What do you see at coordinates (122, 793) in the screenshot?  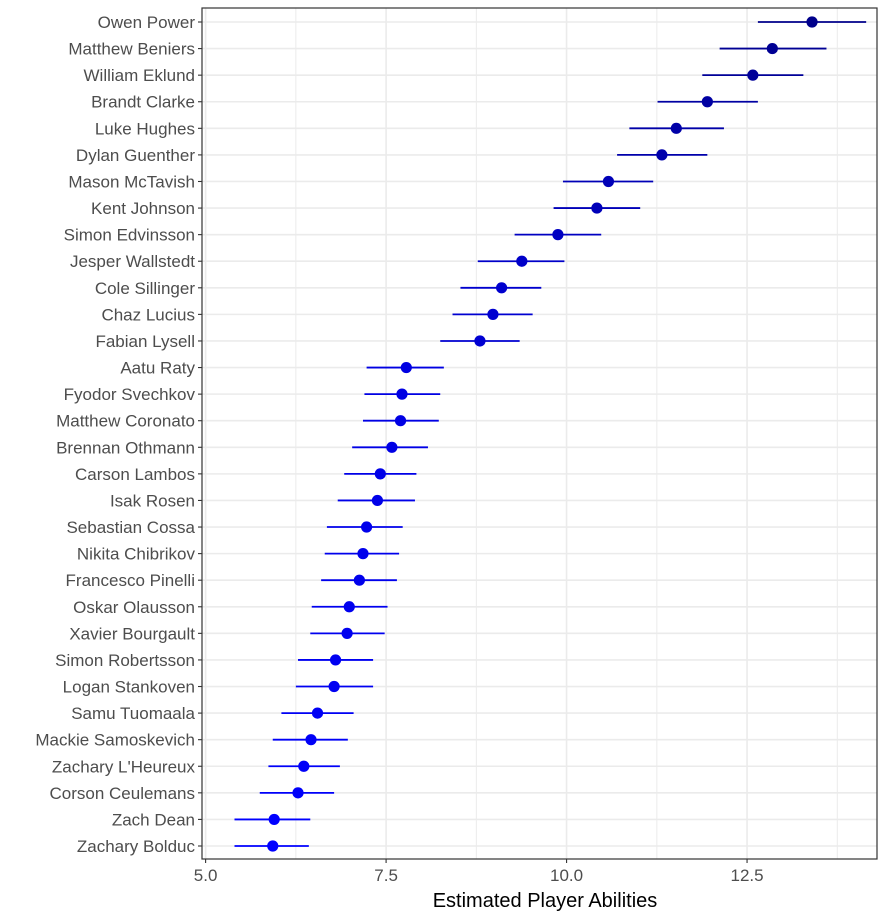 I see `player-name-label: Corson Ceulemans` at bounding box center [122, 793].